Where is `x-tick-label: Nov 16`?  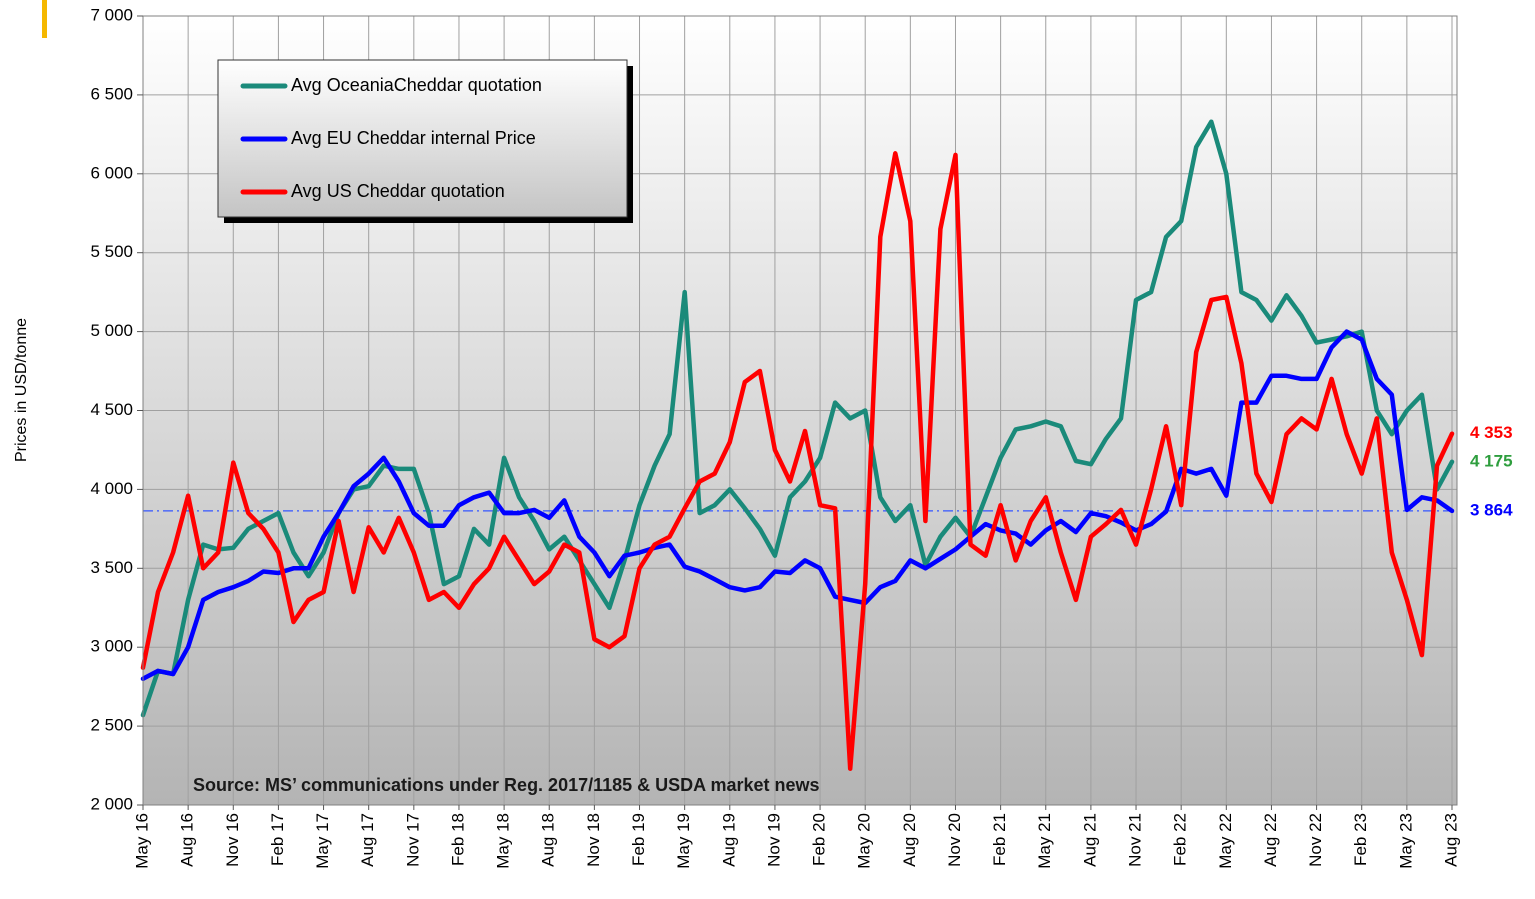 x-tick-label: Nov 16 is located at coordinates (232, 840).